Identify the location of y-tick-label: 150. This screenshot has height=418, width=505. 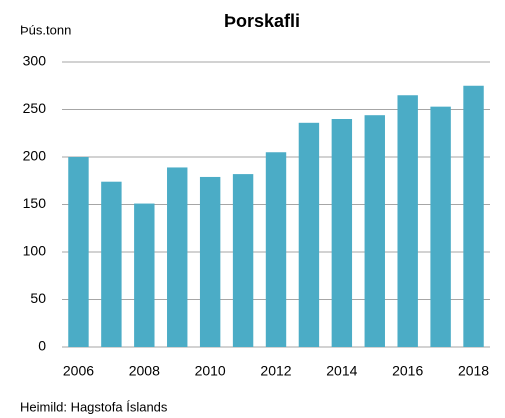
(35, 203).